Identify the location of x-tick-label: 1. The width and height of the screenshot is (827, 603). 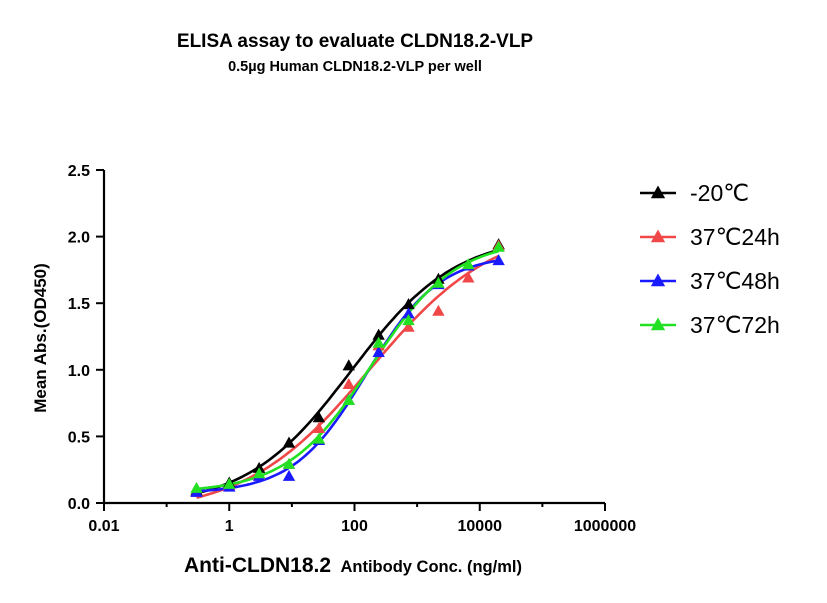
(229, 526).